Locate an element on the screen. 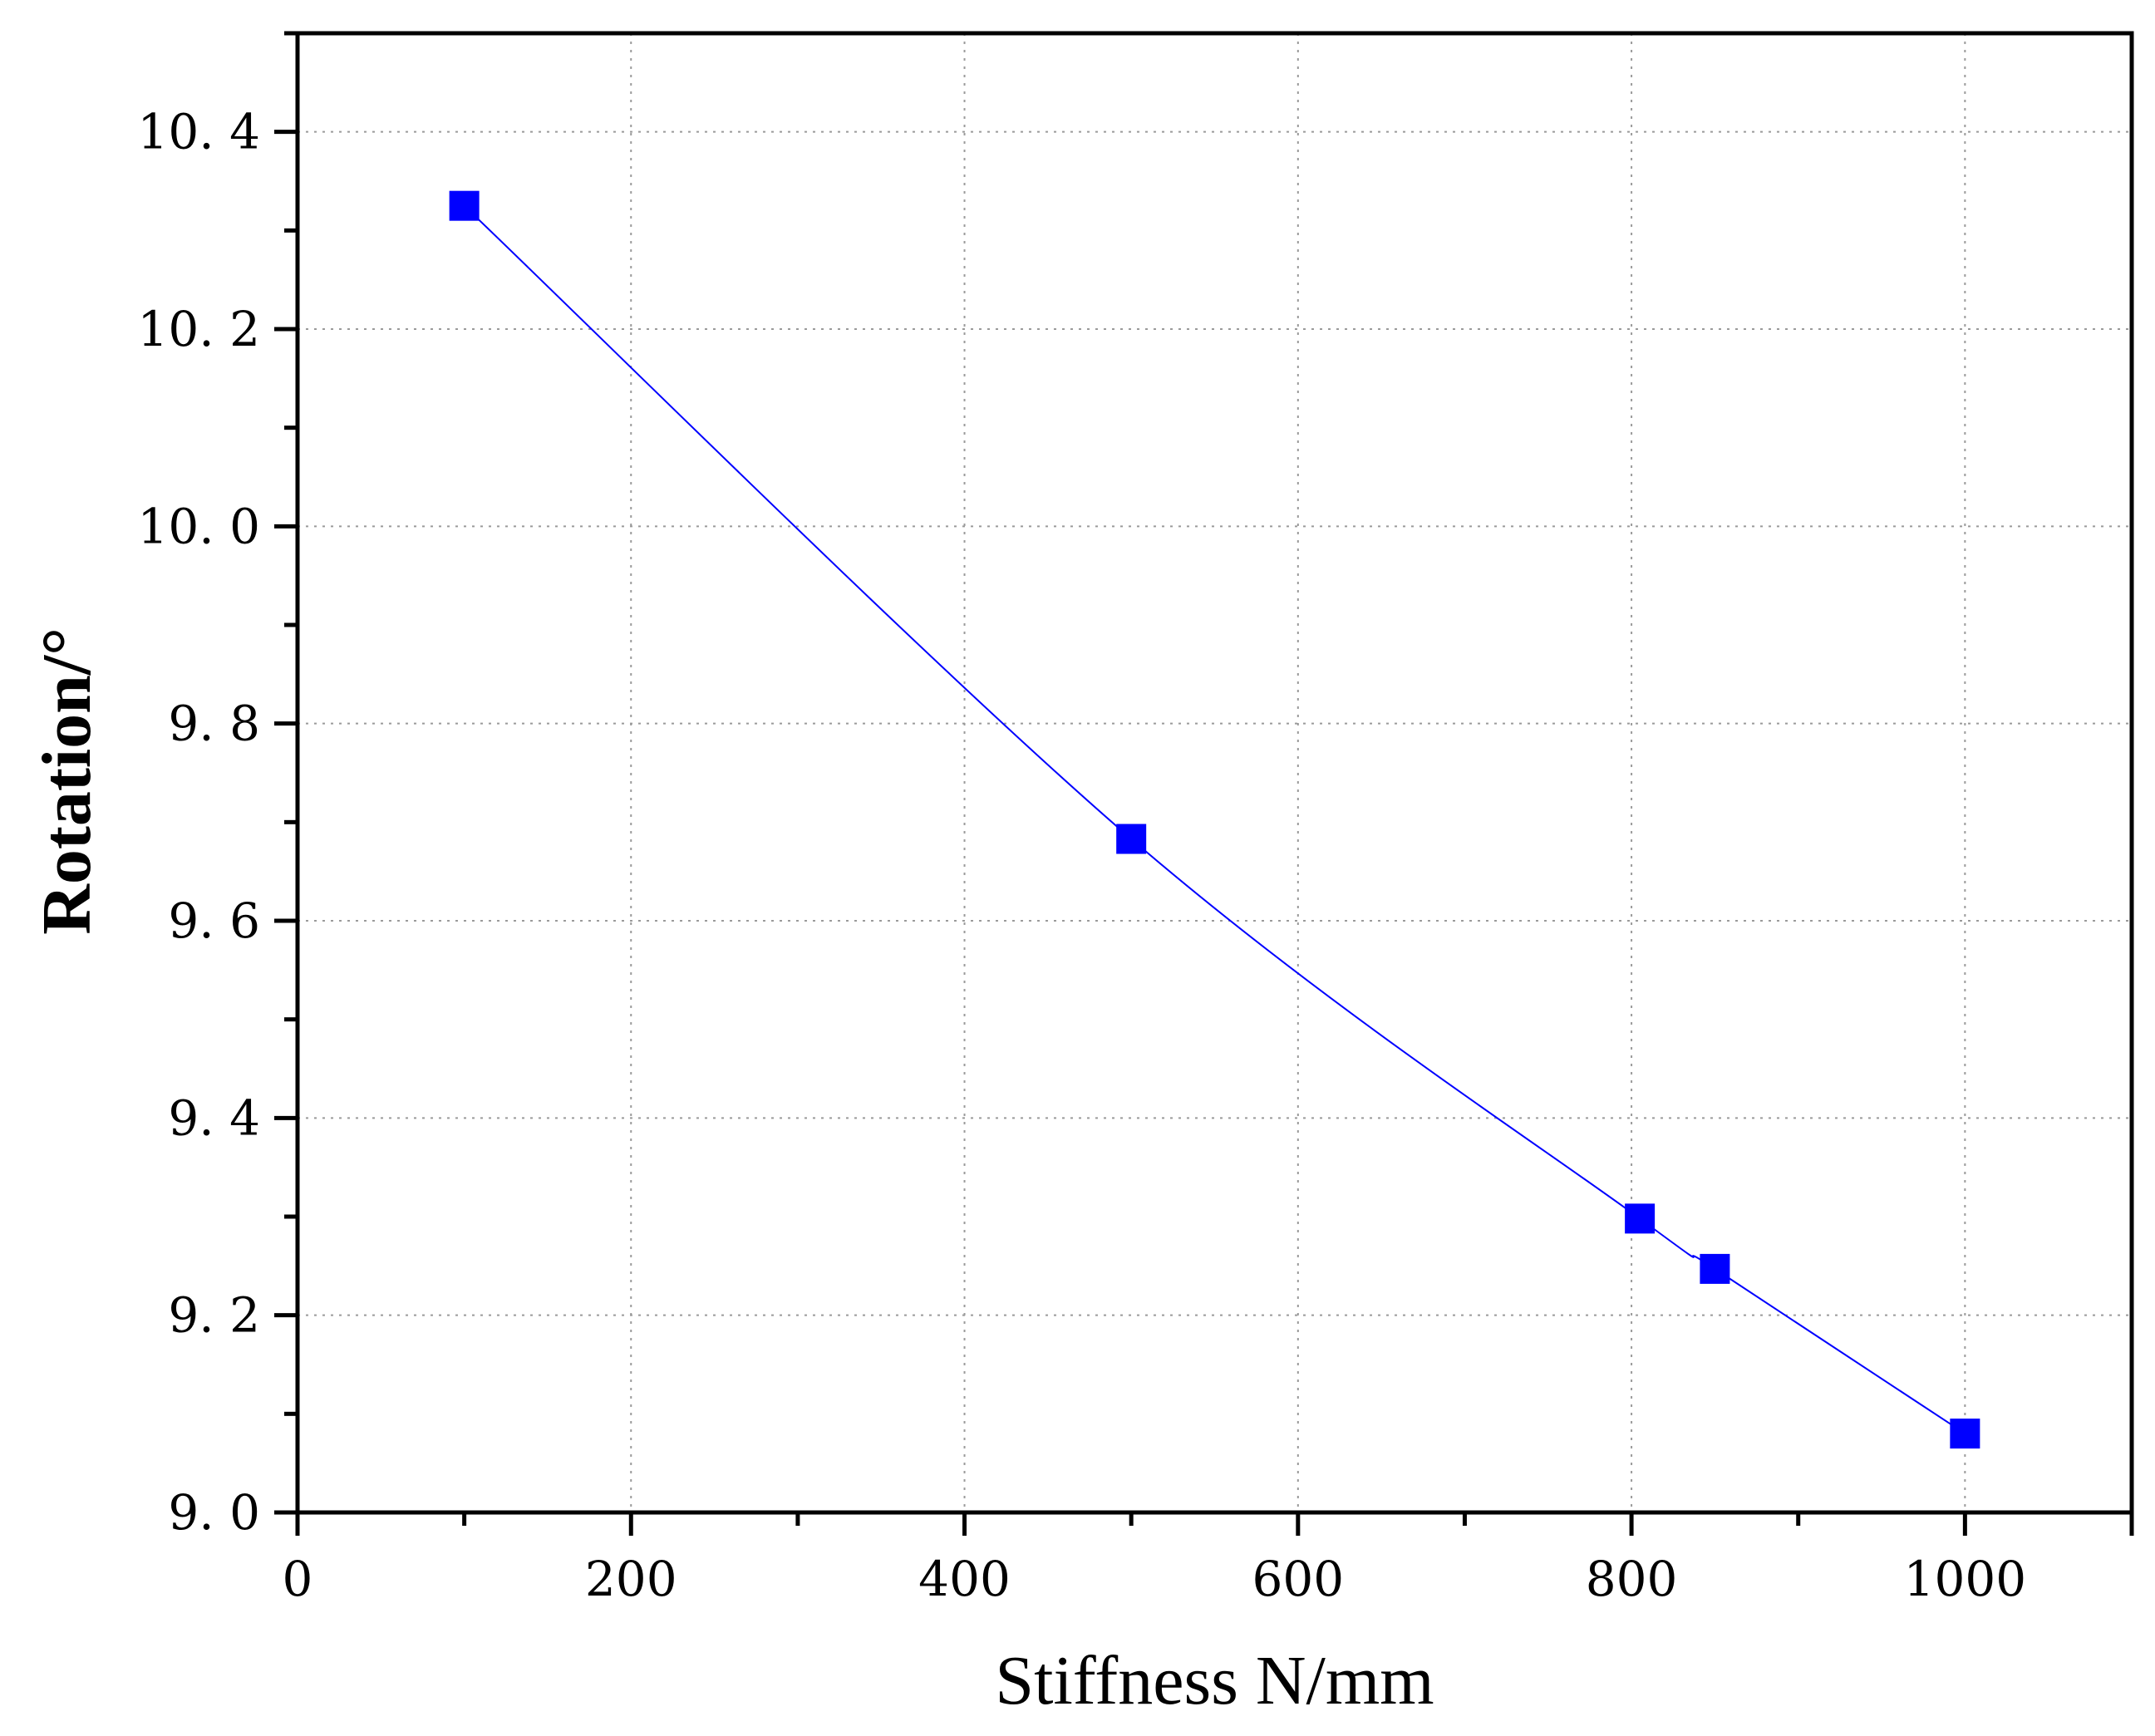  y-tick-label: 9. 8 is located at coordinates (214, 724).